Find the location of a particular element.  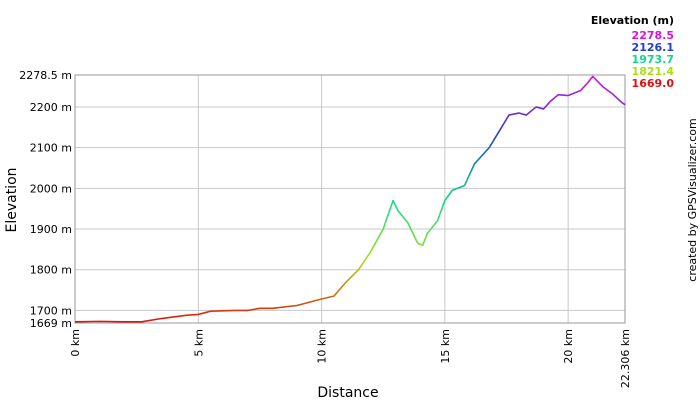

legend-label: 1973.7 is located at coordinates (653, 59).